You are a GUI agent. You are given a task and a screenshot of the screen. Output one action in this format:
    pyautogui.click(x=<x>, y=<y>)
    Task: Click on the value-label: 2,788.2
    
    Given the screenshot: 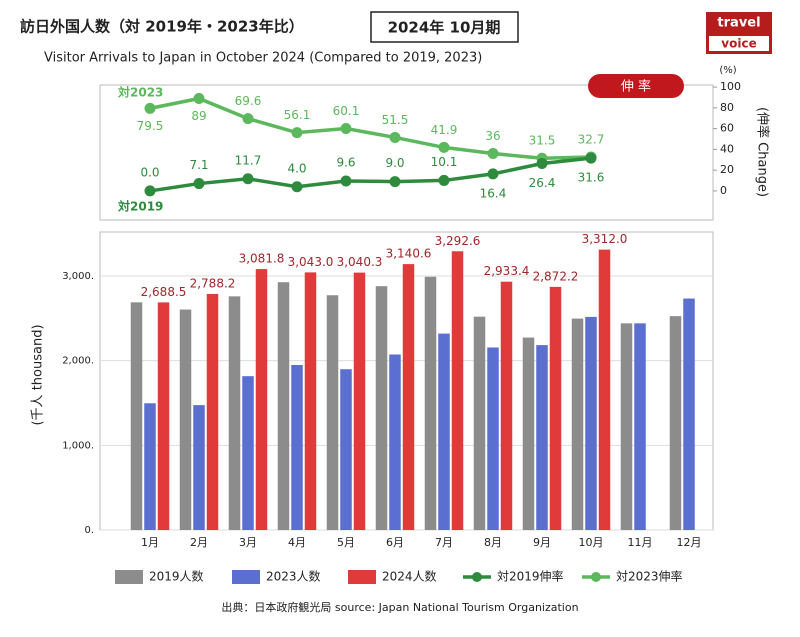 What is the action you would take?
    pyautogui.click(x=213, y=283)
    